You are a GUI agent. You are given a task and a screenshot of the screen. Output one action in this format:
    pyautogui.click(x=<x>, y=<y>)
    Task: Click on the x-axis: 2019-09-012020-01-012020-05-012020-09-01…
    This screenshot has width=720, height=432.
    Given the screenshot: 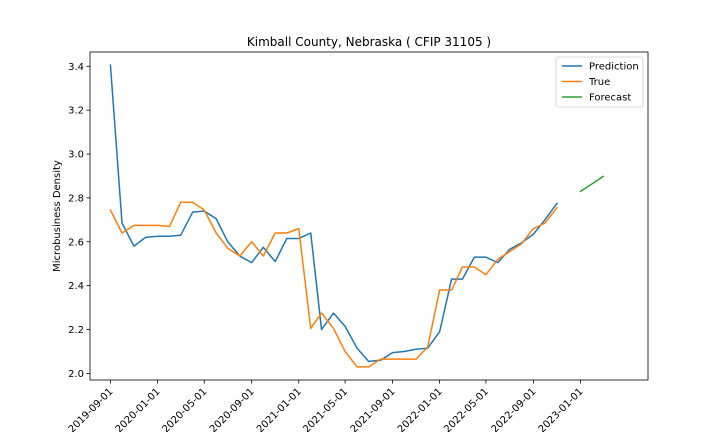 What is the action you would take?
    pyautogui.click(x=326, y=406)
    